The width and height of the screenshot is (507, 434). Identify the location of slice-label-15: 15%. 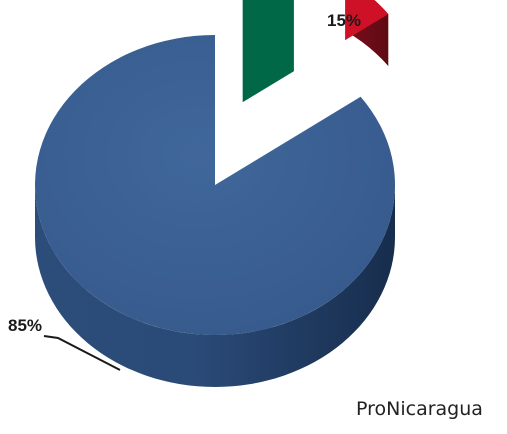
(344, 20).